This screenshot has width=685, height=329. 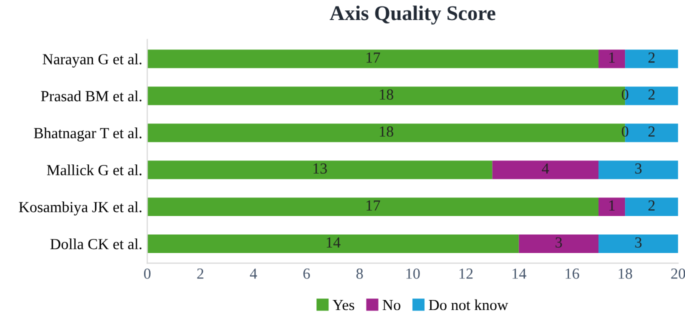 I want to click on data-label: 14, so click(x=333, y=242).